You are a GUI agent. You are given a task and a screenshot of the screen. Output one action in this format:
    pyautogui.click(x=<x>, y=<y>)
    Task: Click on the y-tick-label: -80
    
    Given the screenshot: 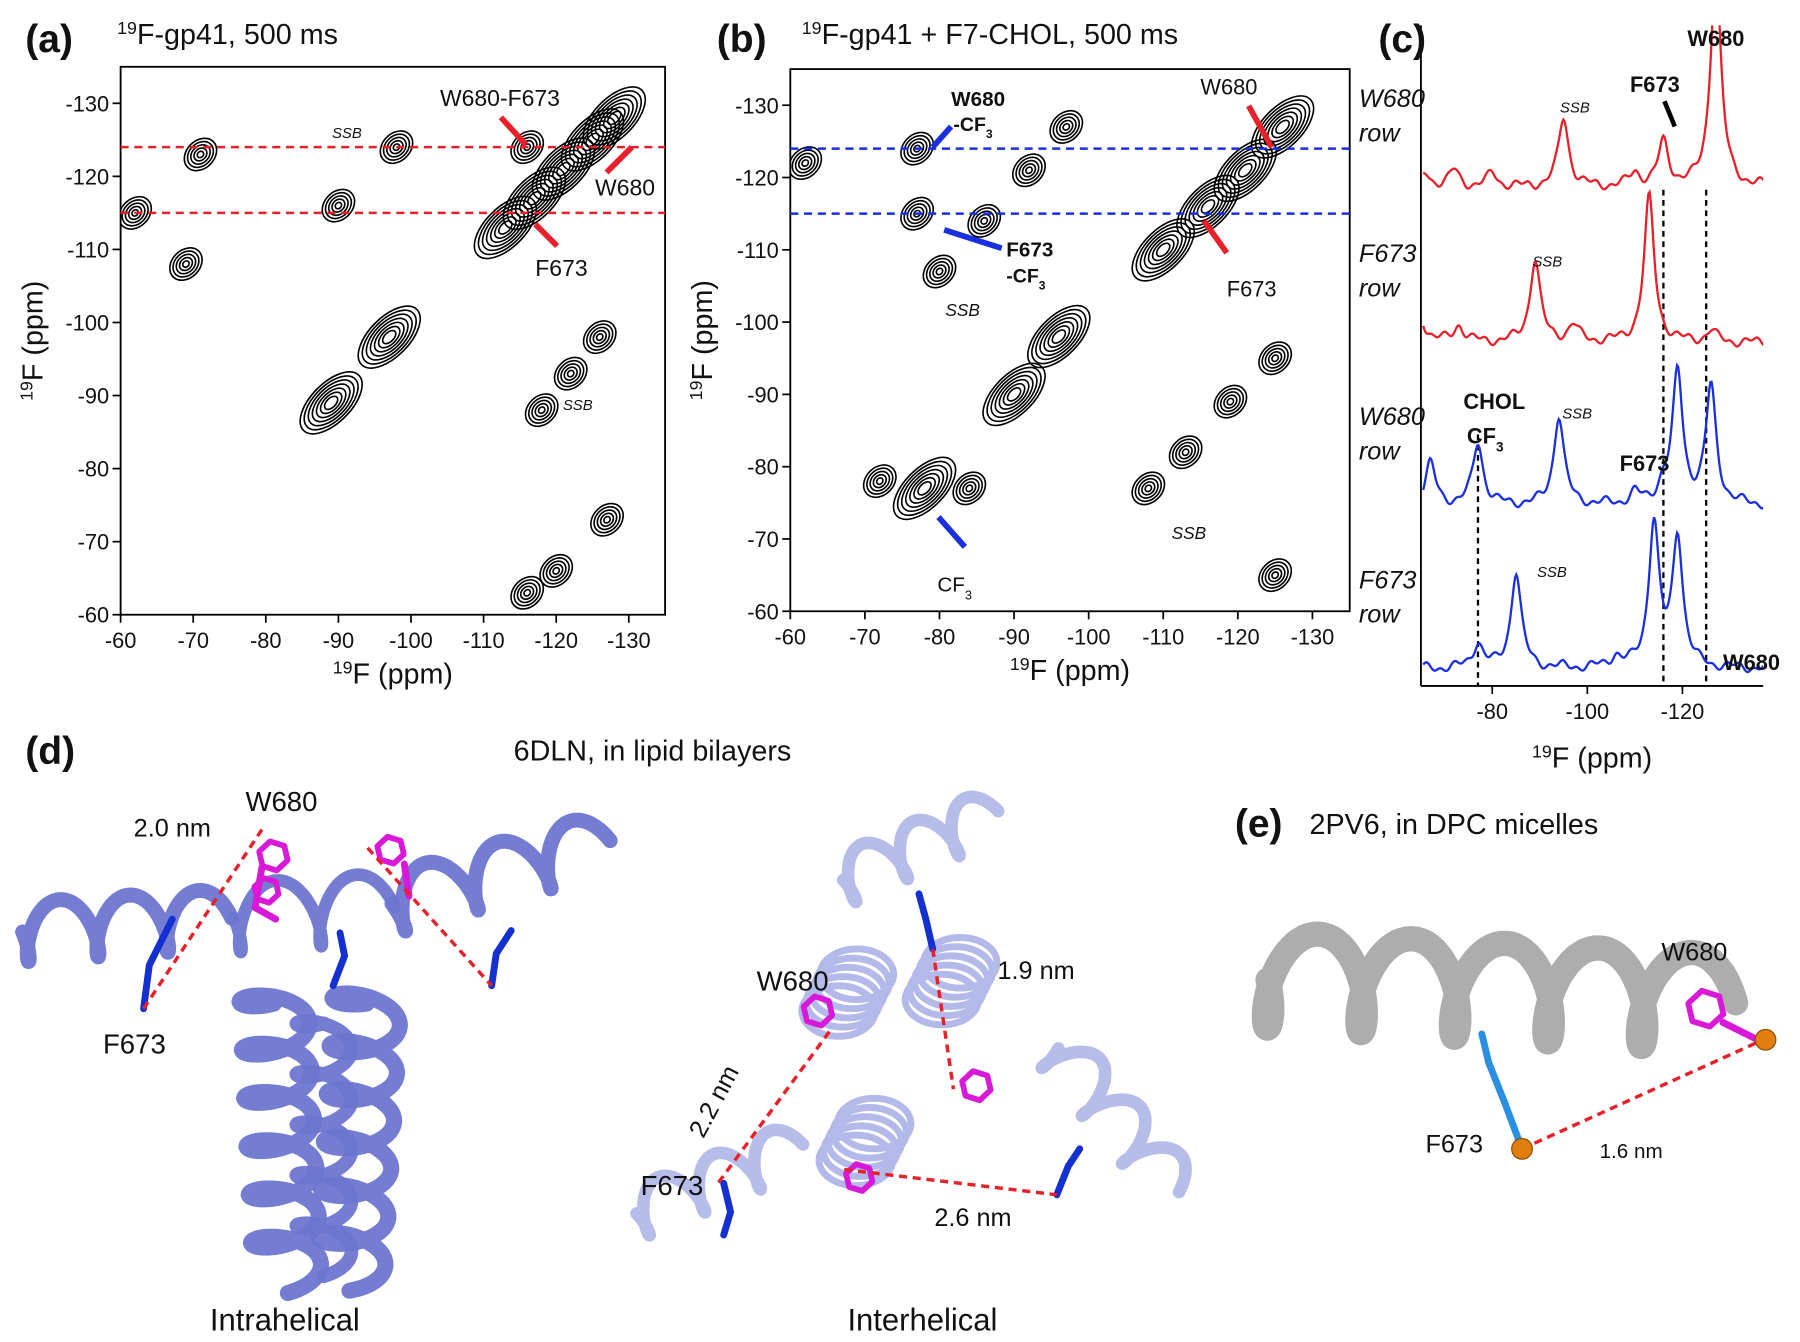 What is the action you would take?
    pyautogui.click(x=94, y=469)
    